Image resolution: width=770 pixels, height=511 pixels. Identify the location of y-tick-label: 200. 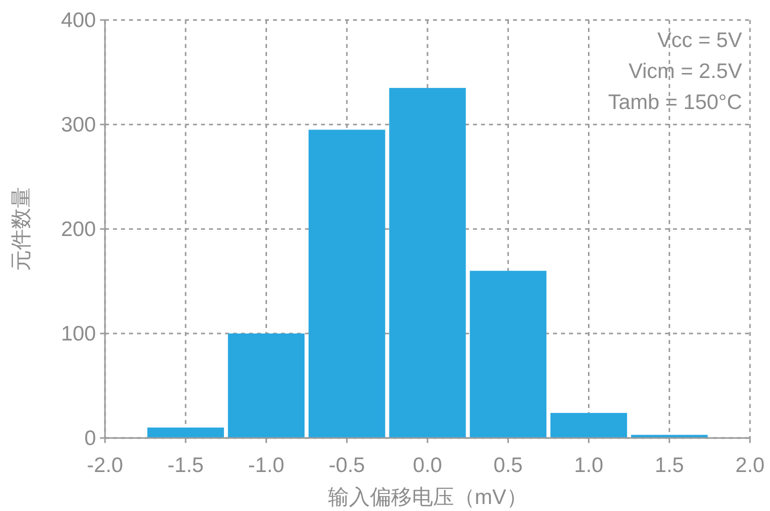
(78, 229).